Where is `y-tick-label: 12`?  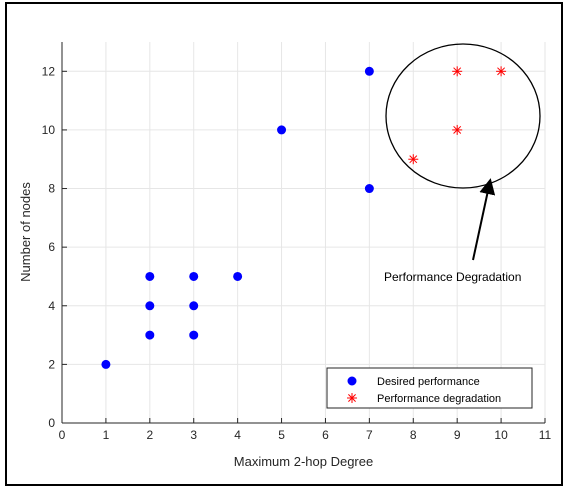 y-tick-label: 12 is located at coordinates (49, 71).